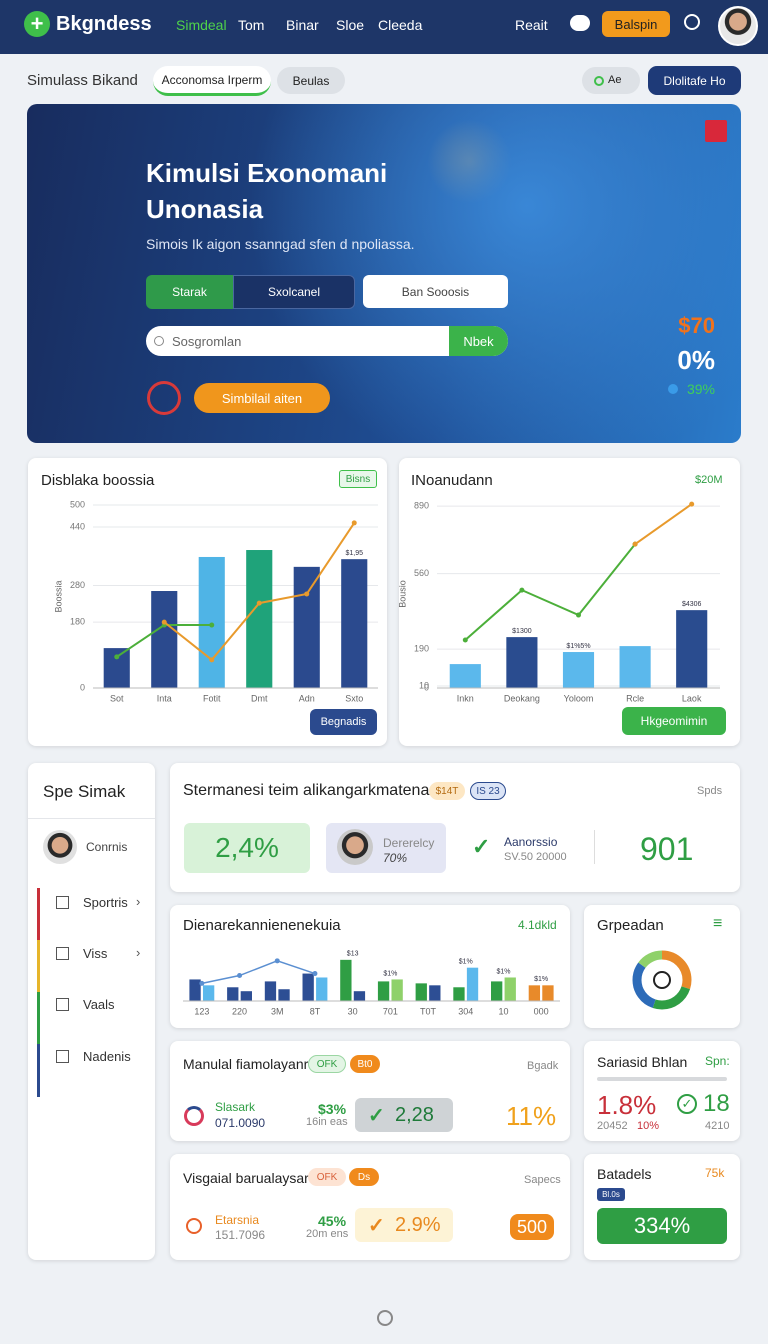 This screenshot has width=768, height=1344. Describe the element at coordinates (531, 842) in the screenshot. I see `check-label: Aanorssio` at that location.